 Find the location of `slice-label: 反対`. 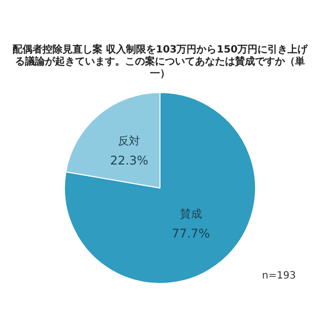

slice-label: 反対 is located at coordinates (129, 141).